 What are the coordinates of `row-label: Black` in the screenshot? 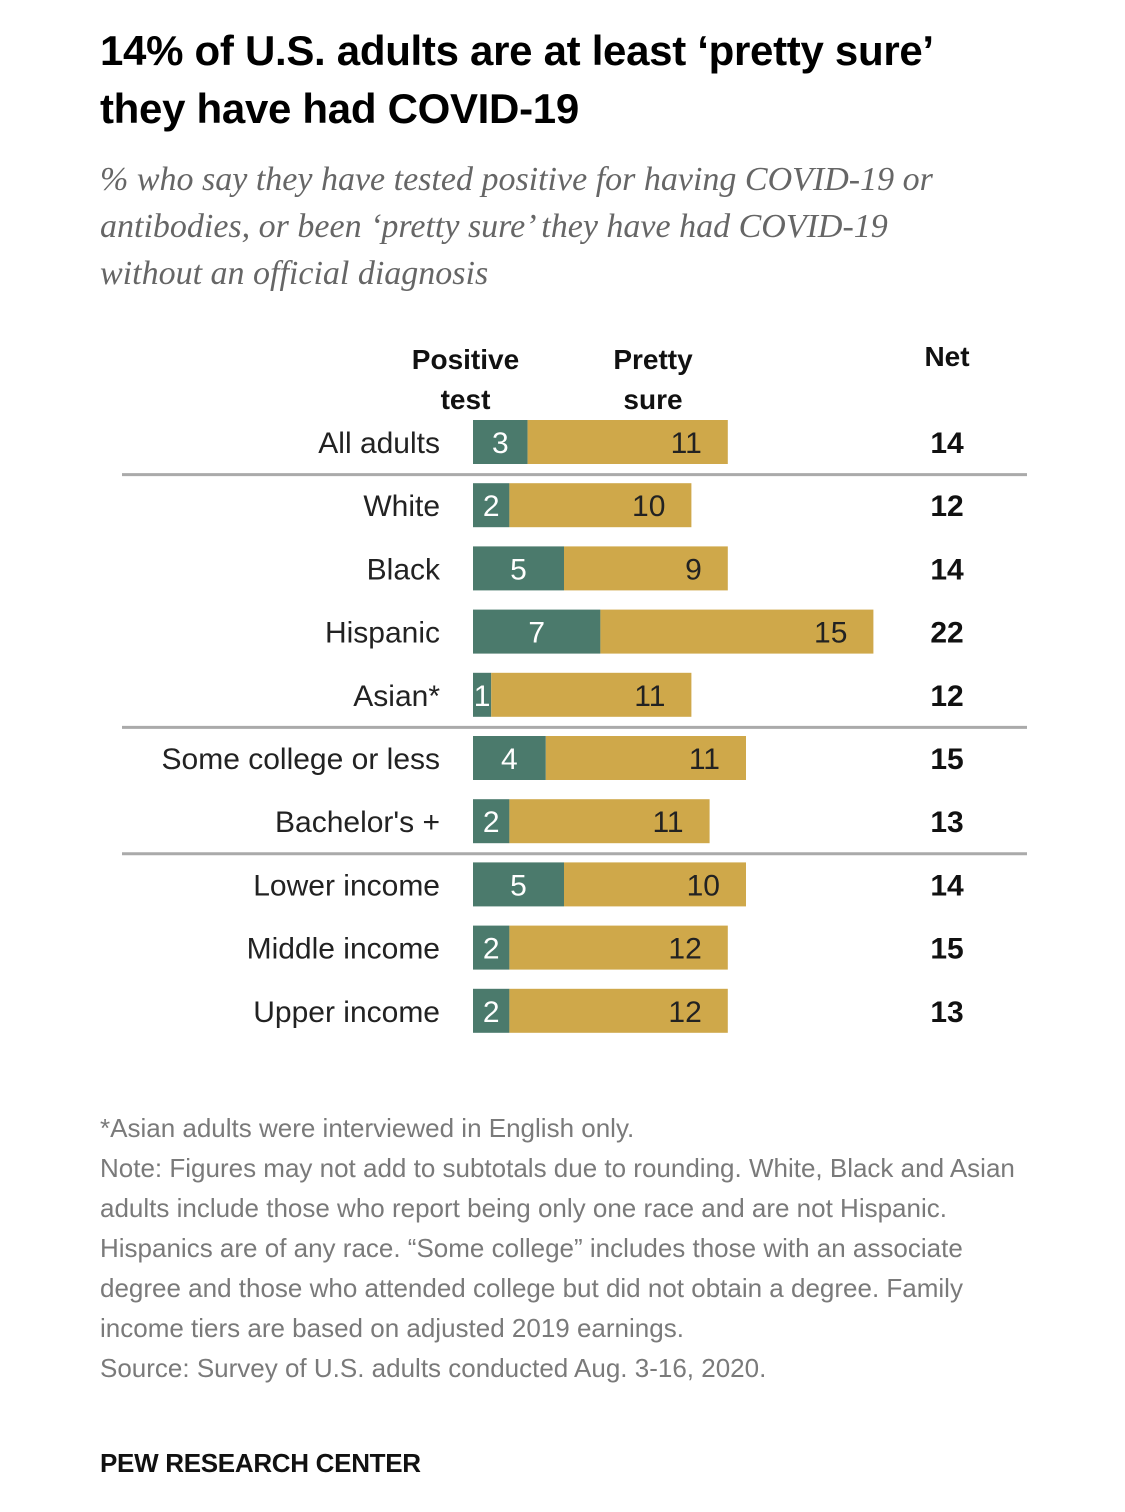 It's located at (404, 569).